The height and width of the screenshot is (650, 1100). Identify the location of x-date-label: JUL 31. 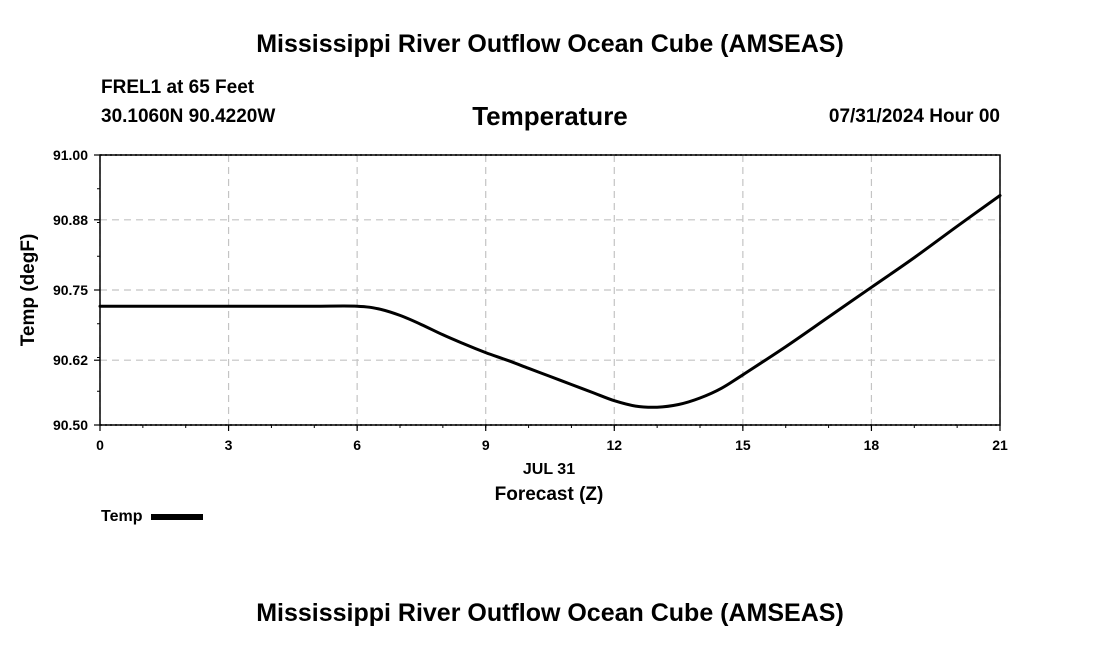
(549, 469).